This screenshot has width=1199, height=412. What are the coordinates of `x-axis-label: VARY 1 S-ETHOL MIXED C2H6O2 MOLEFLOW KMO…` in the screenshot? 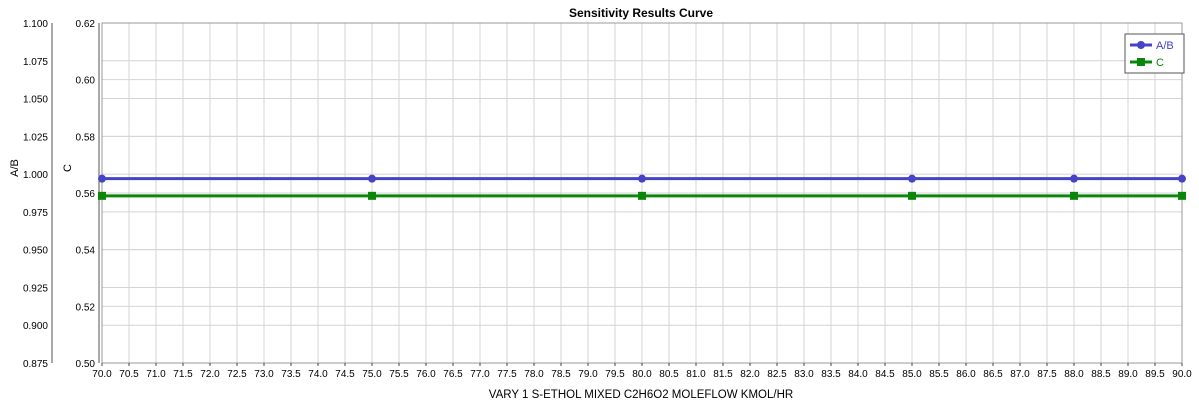 It's located at (641, 395).